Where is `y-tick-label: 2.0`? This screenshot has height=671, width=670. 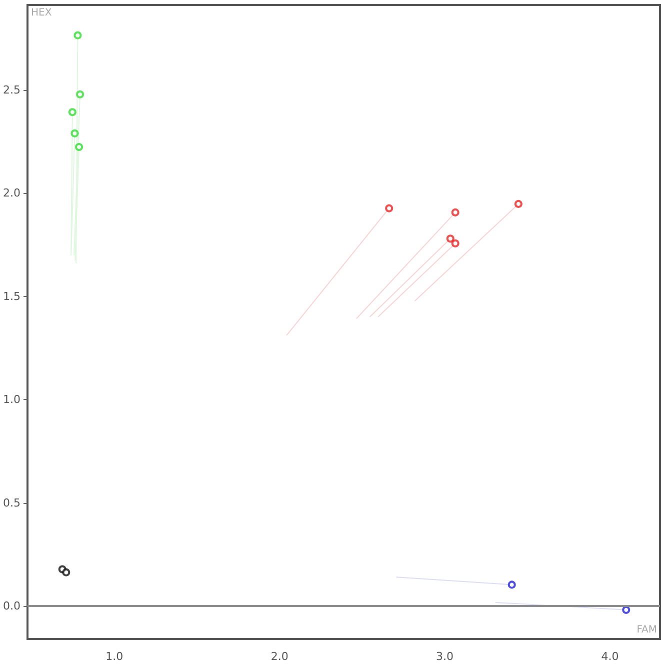 y-tick-label: 2.0 is located at coordinates (11, 193).